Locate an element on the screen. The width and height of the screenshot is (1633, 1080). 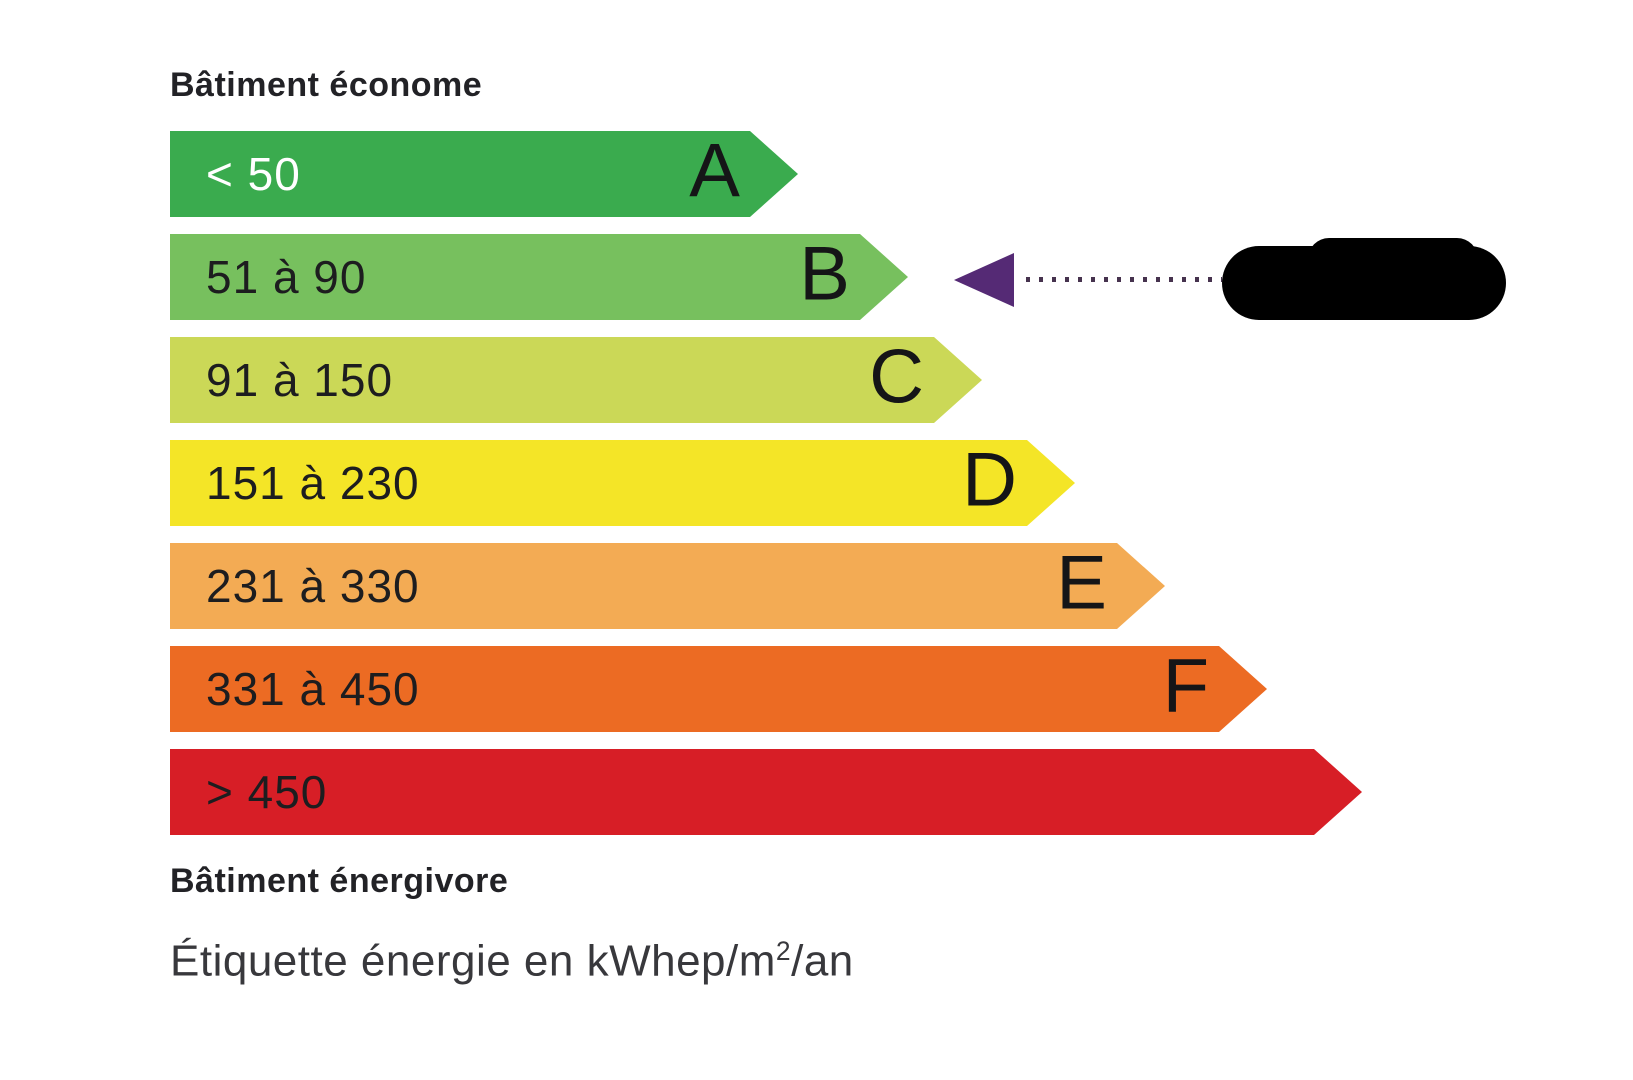
class-letter: B is located at coordinates (824, 274).